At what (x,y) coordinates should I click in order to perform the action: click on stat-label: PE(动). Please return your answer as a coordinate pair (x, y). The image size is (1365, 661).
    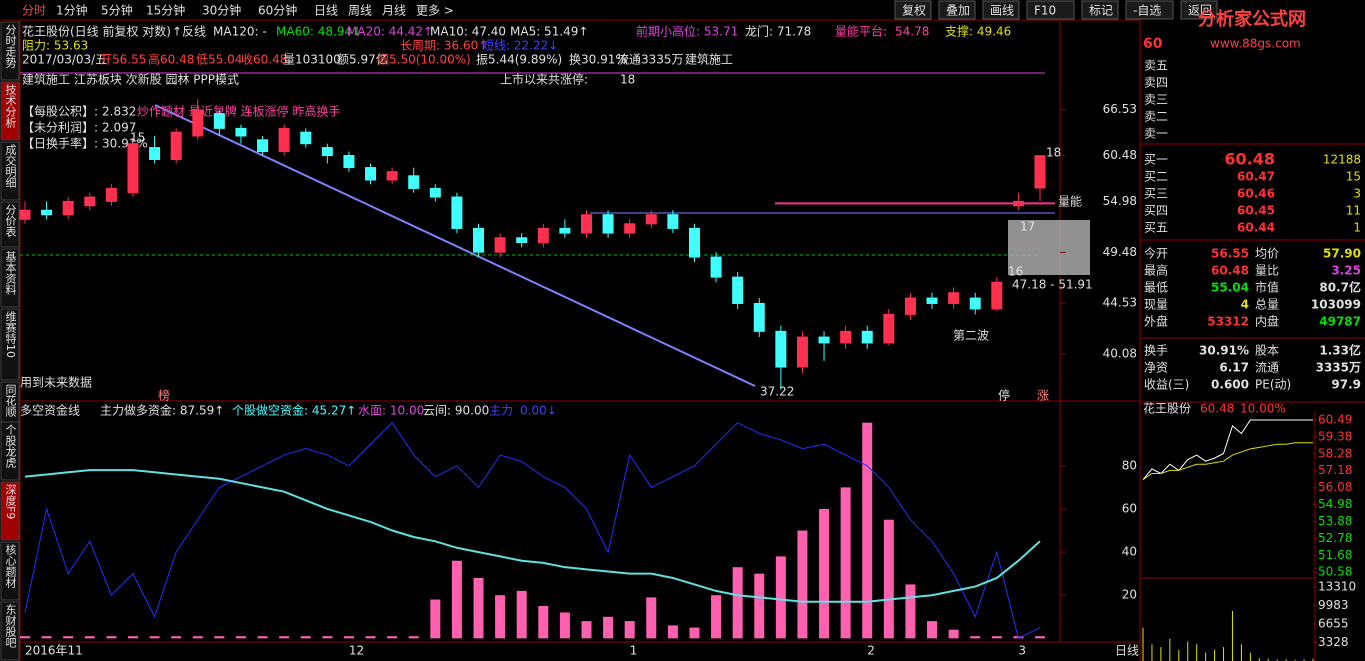
    Looking at the image, I should click on (1273, 385).